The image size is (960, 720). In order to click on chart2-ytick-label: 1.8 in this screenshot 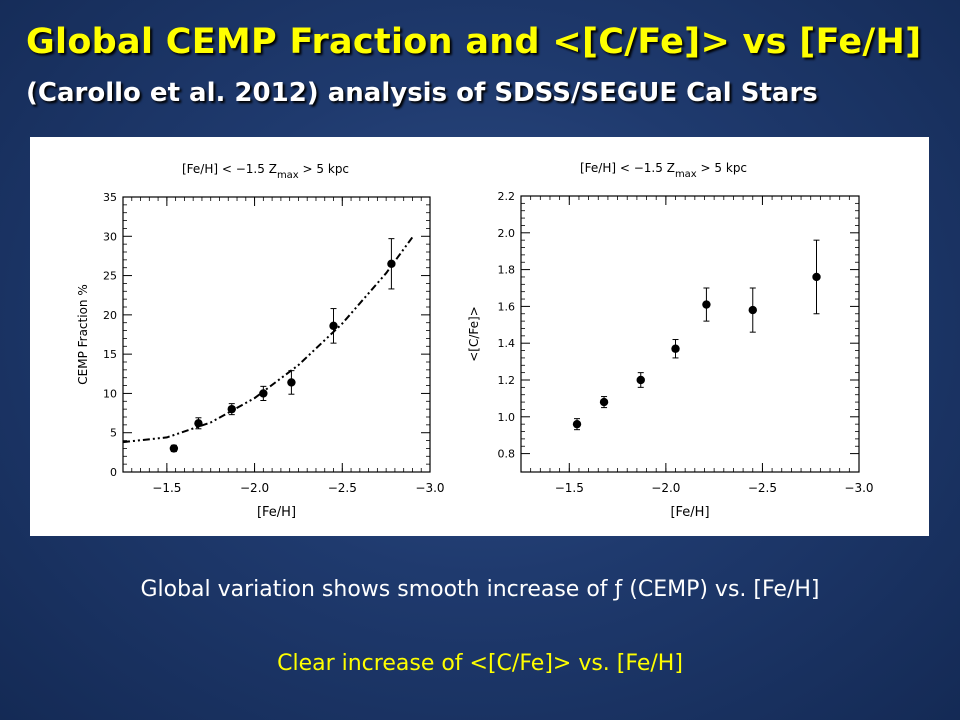, I will do `click(507, 270)`.